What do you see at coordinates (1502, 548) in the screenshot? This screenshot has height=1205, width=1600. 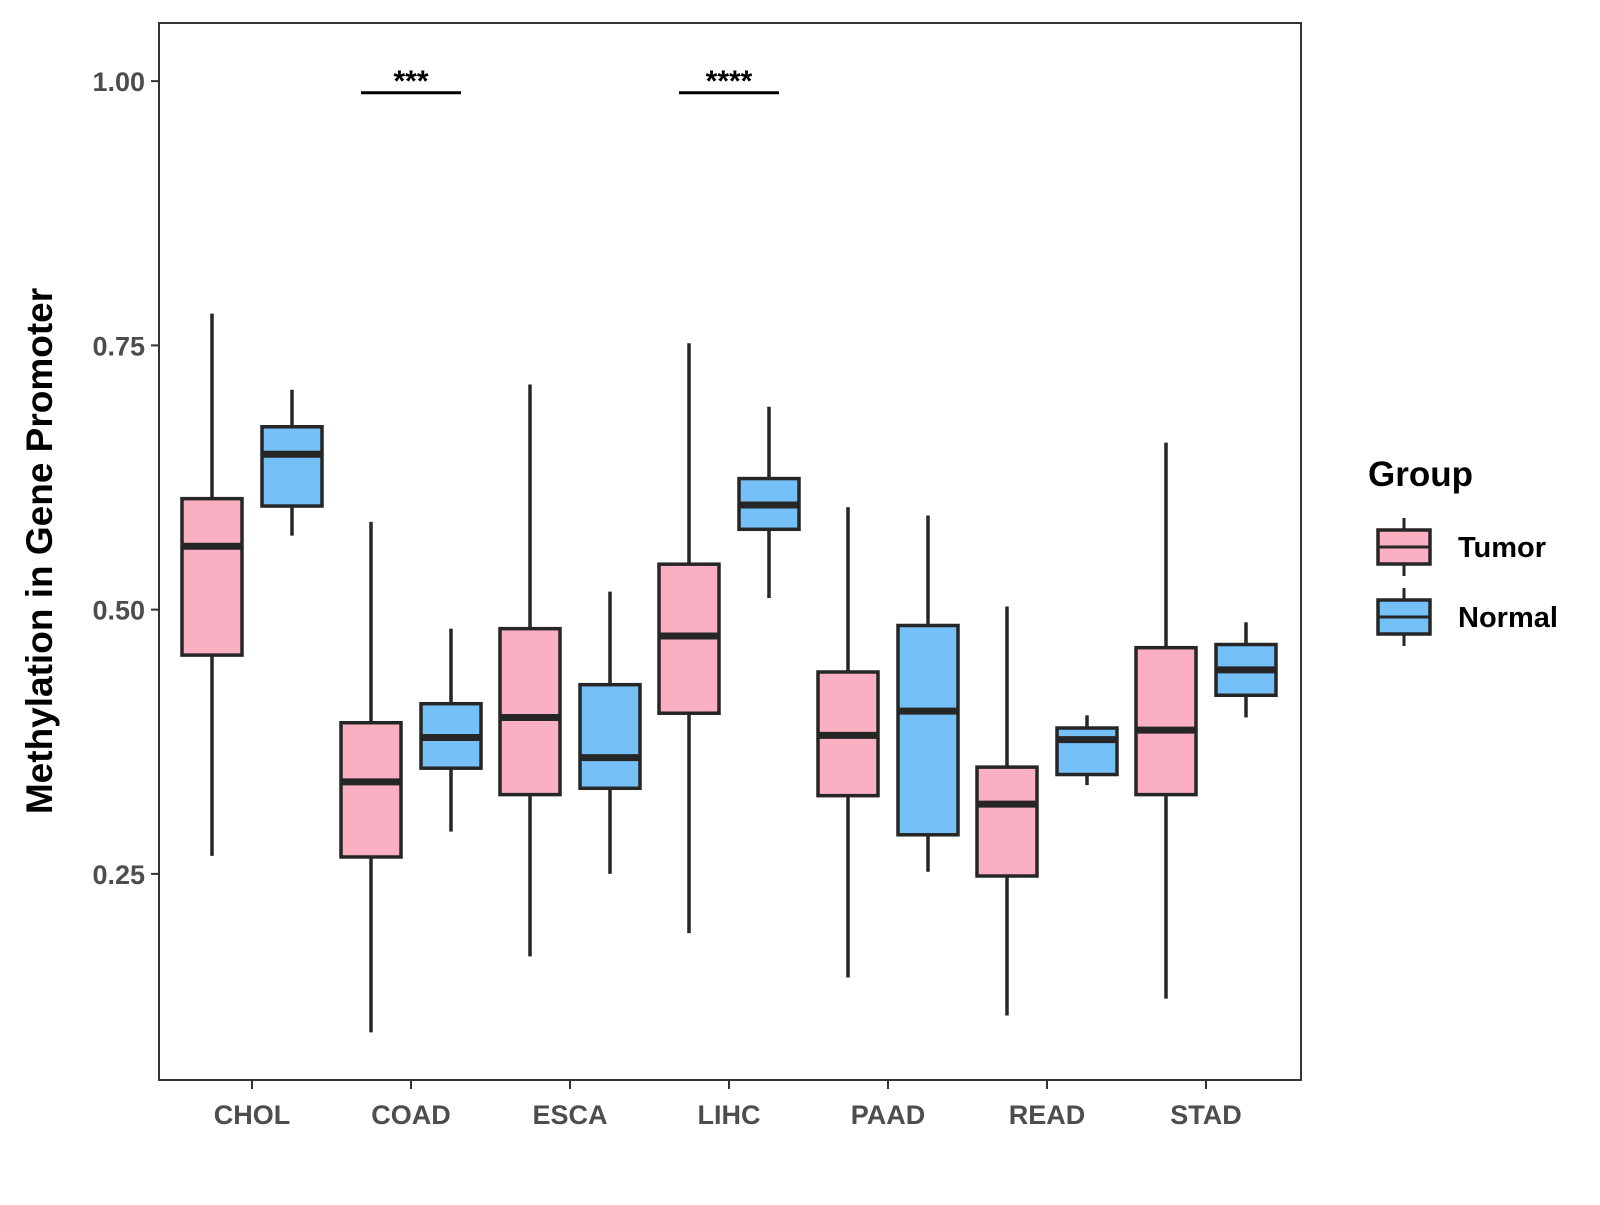 I see `legend-label: Tumor` at bounding box center [1502, 548].